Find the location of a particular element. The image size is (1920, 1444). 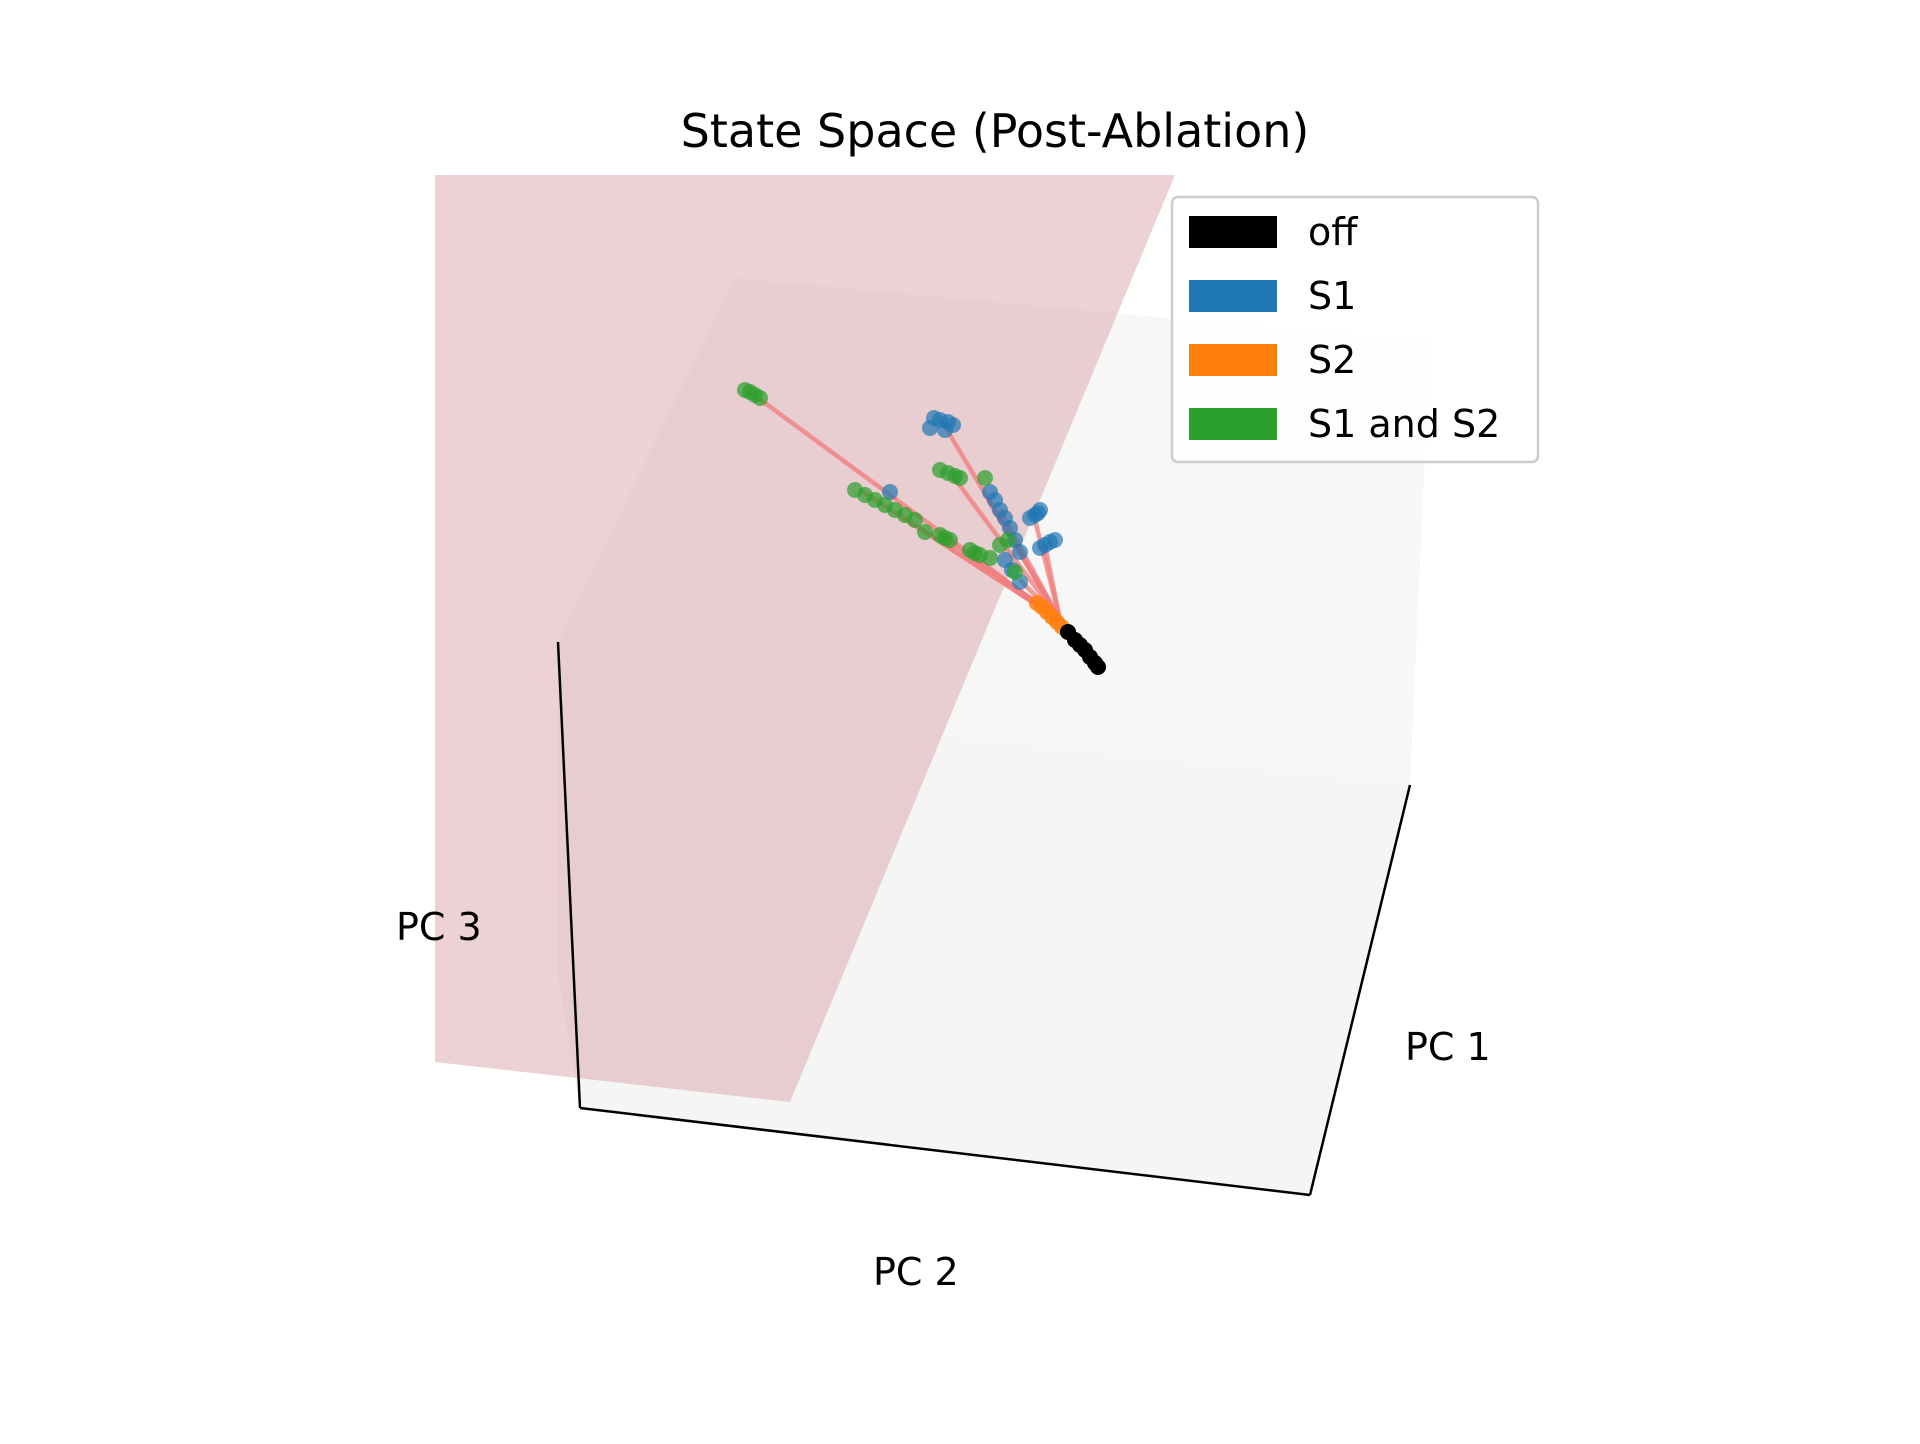

x-axis-label: PC 1 is located at coordinates (1448, 1047).